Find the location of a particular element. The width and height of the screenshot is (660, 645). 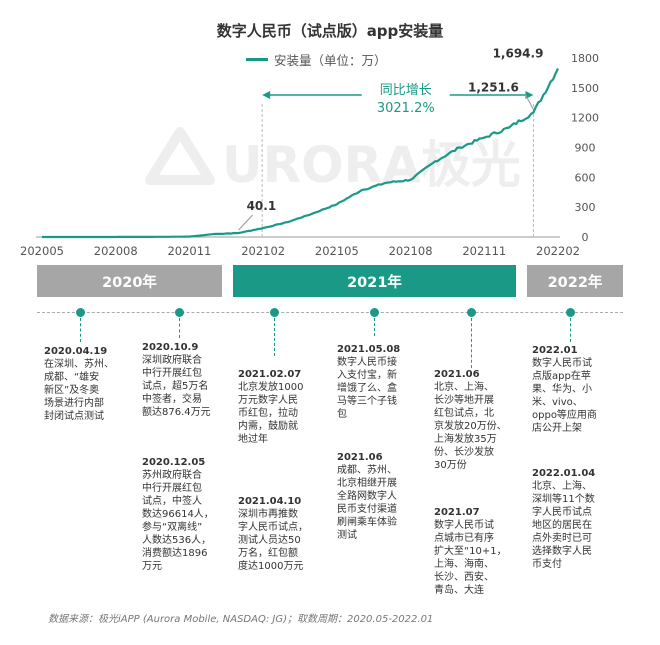

growth-label-bg is located at coordinates (405, 98).